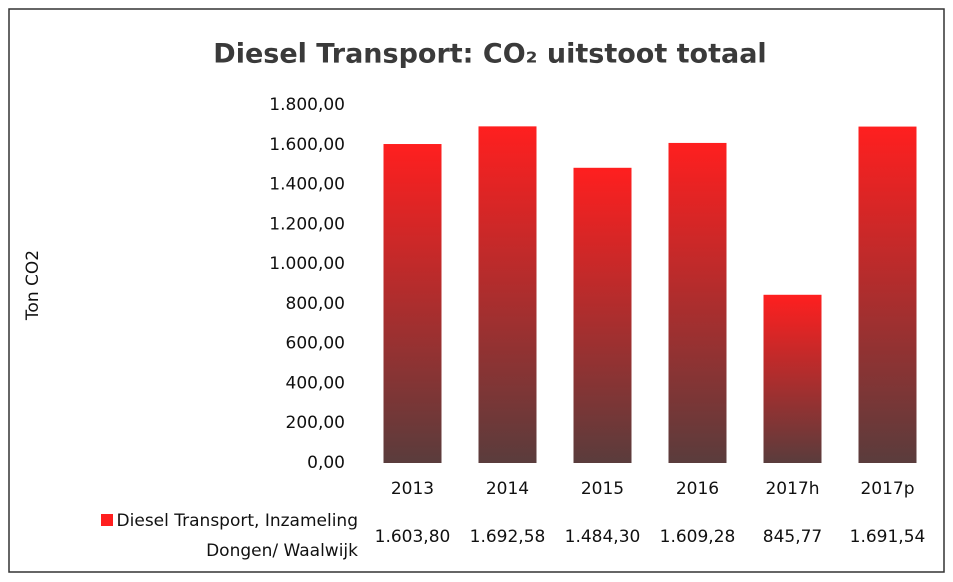  What do you see at coordinates (307, 105) in the screenshot?
I see `y-tick-label: 1.800,00` at bounding box center [307, 105].